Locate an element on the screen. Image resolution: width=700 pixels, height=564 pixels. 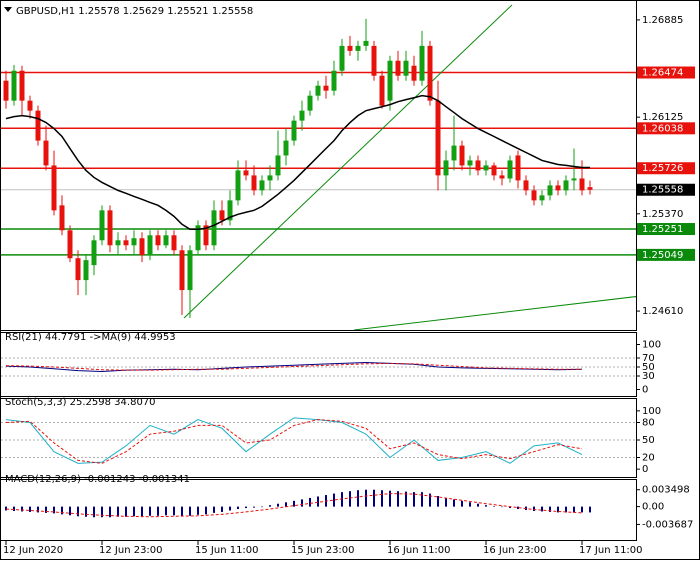
indicator-line is located at coordinates (294, 441).